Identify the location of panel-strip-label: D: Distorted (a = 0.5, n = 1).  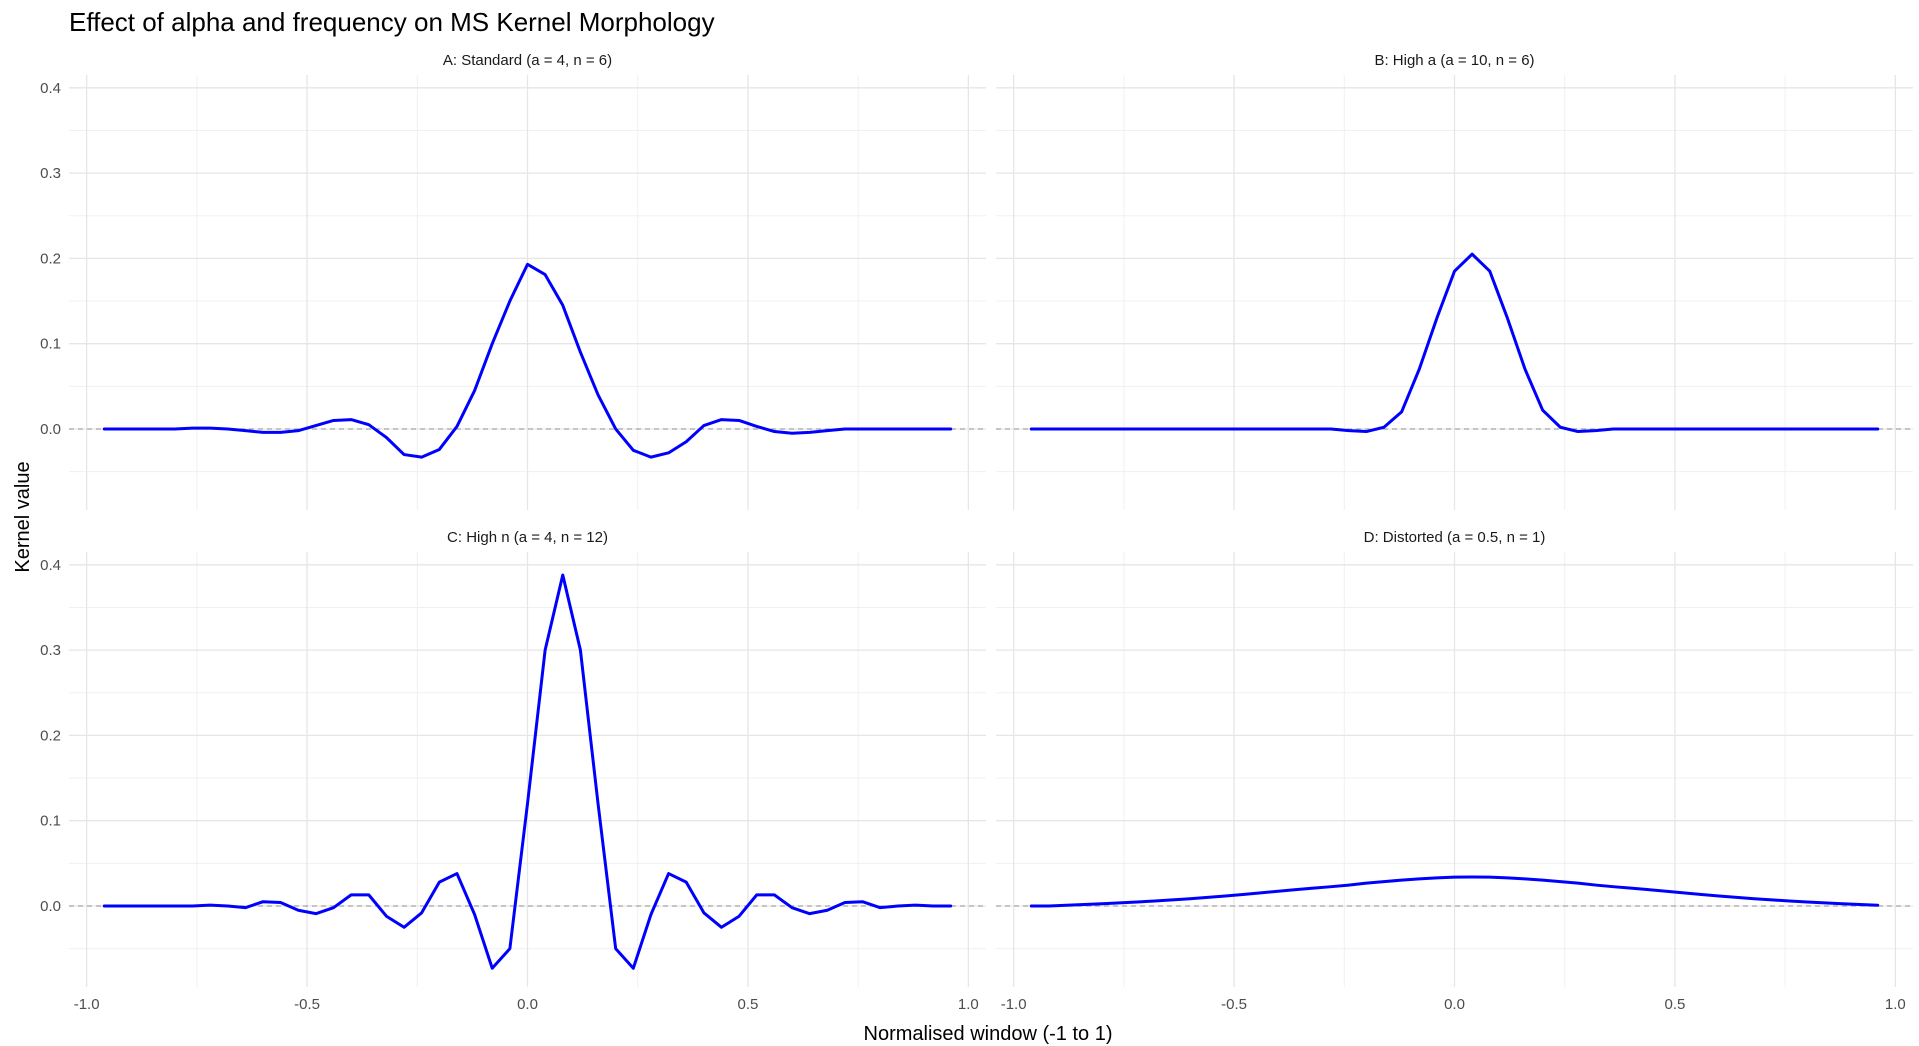
(1455, 537).